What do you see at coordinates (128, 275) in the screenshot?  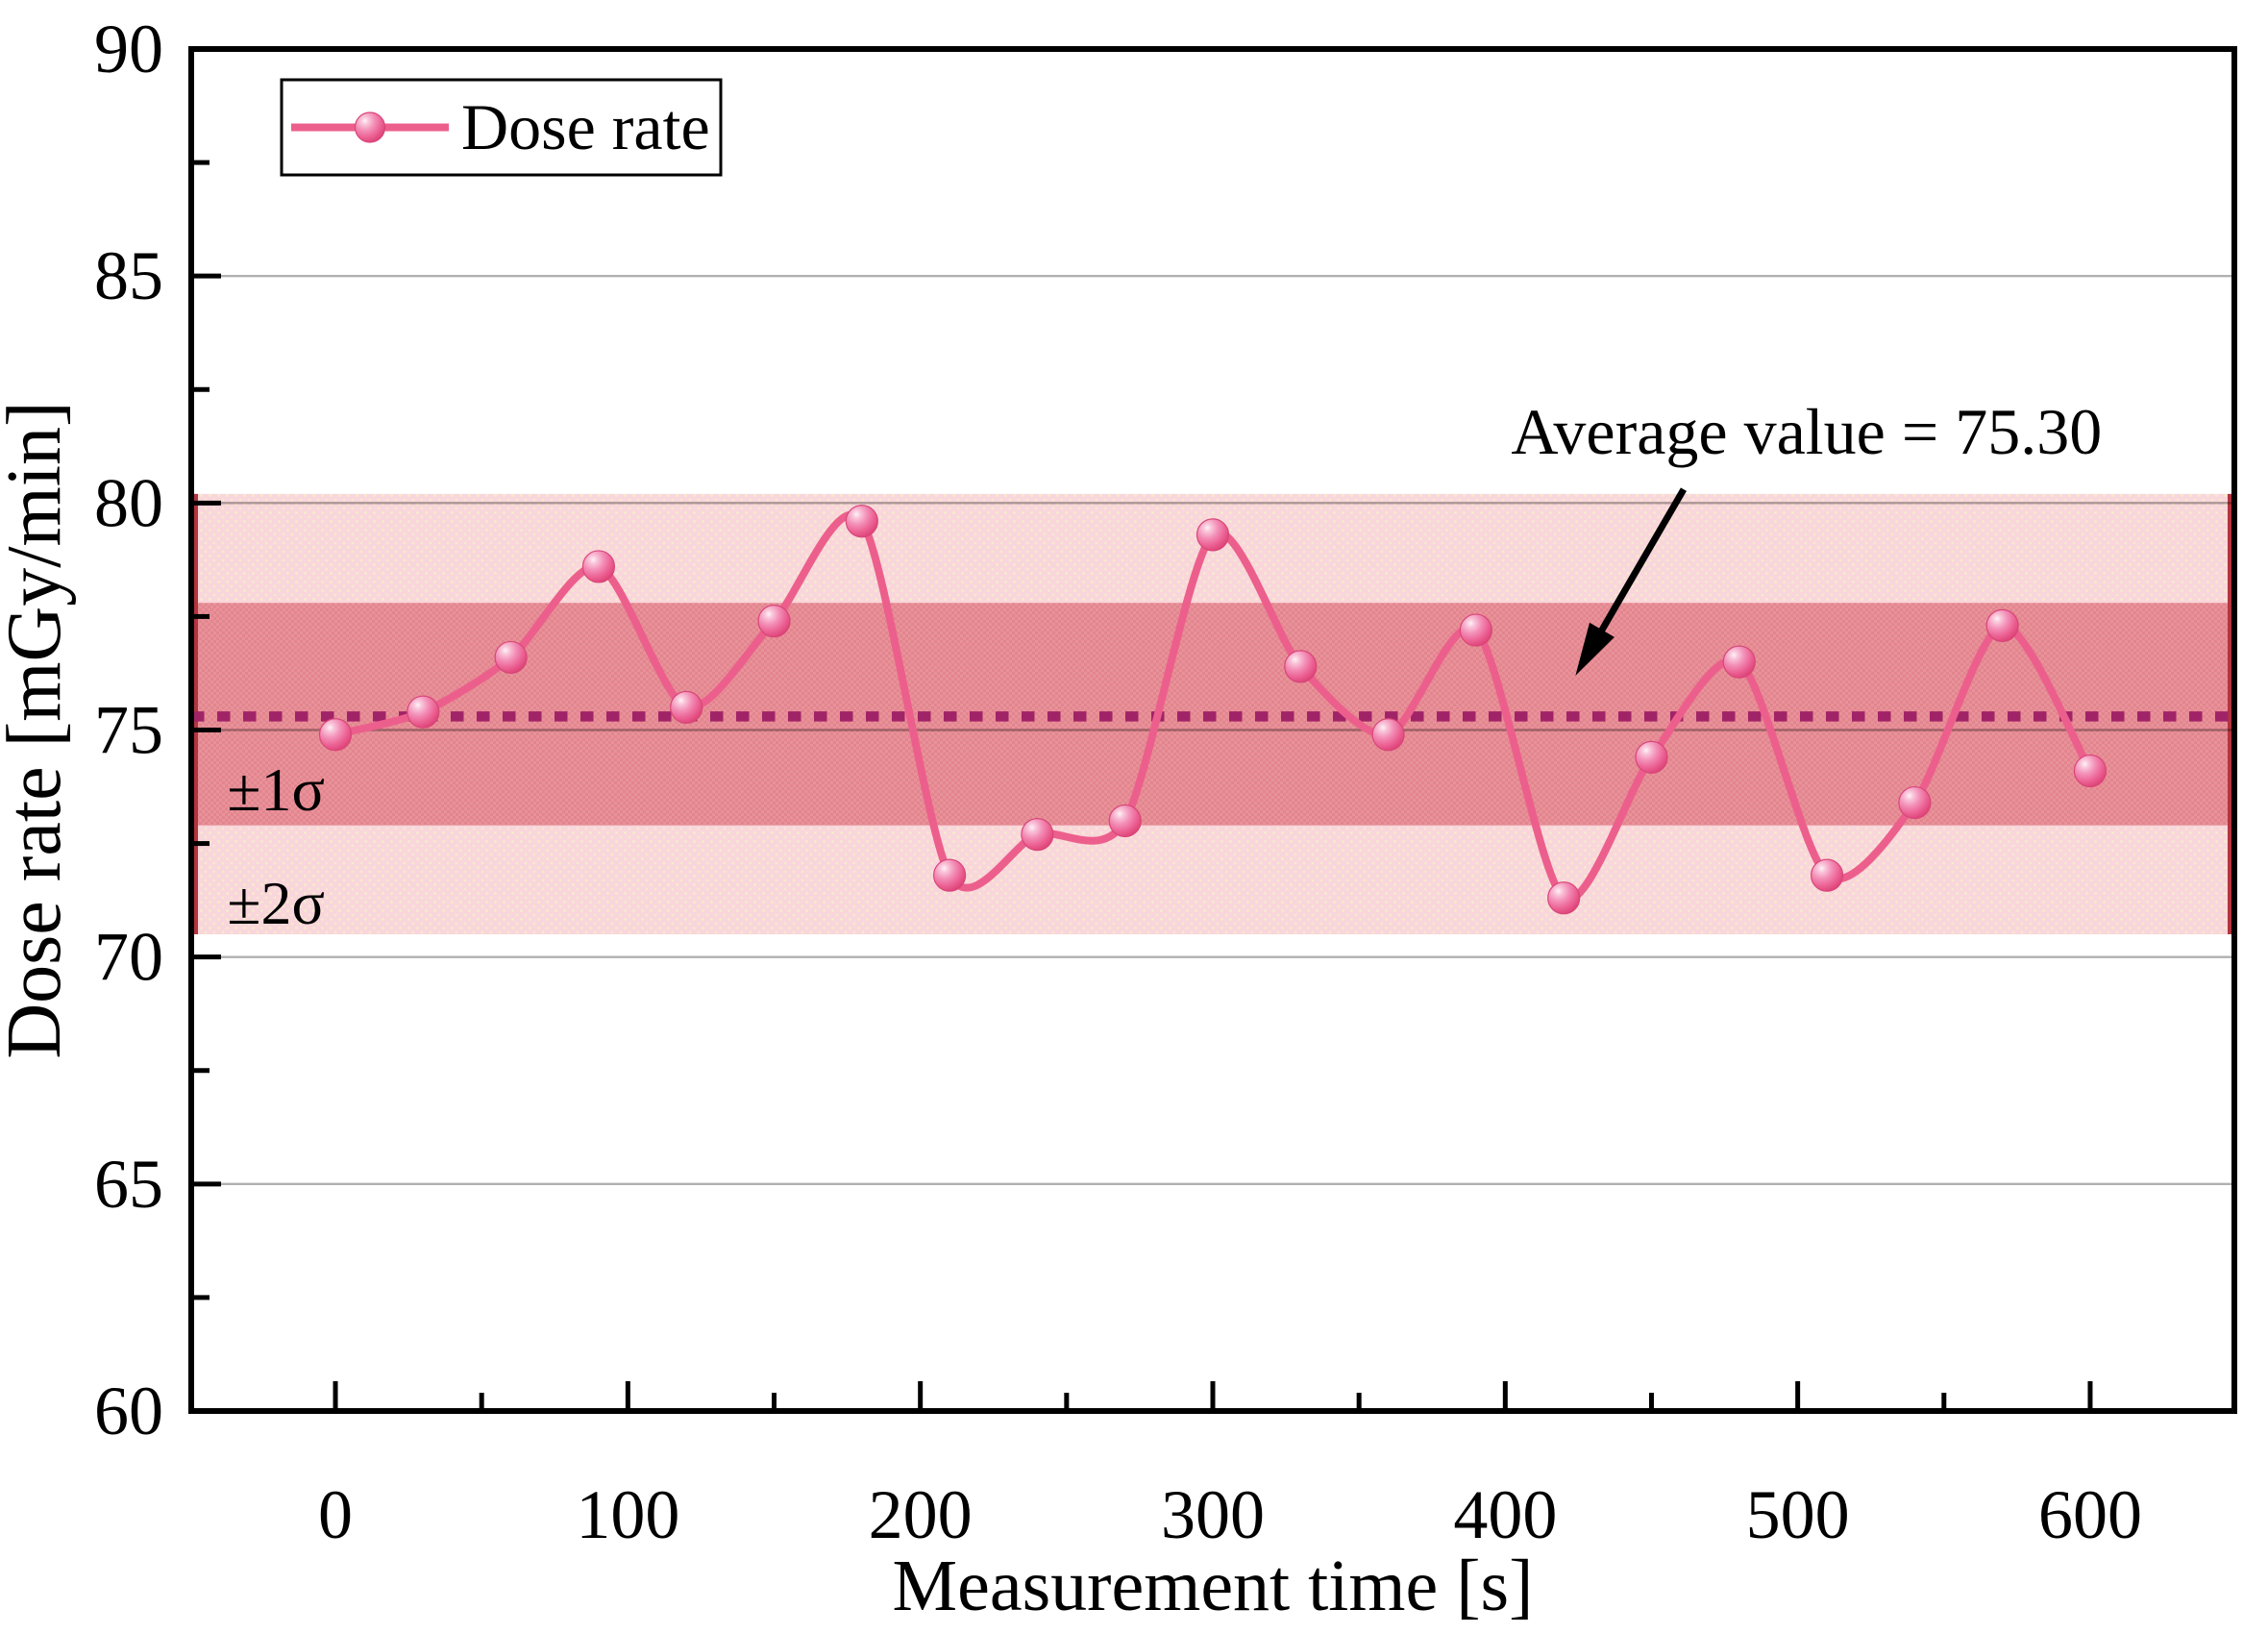 I see `y-tick-label: 85` at bounding box center [128, 275].